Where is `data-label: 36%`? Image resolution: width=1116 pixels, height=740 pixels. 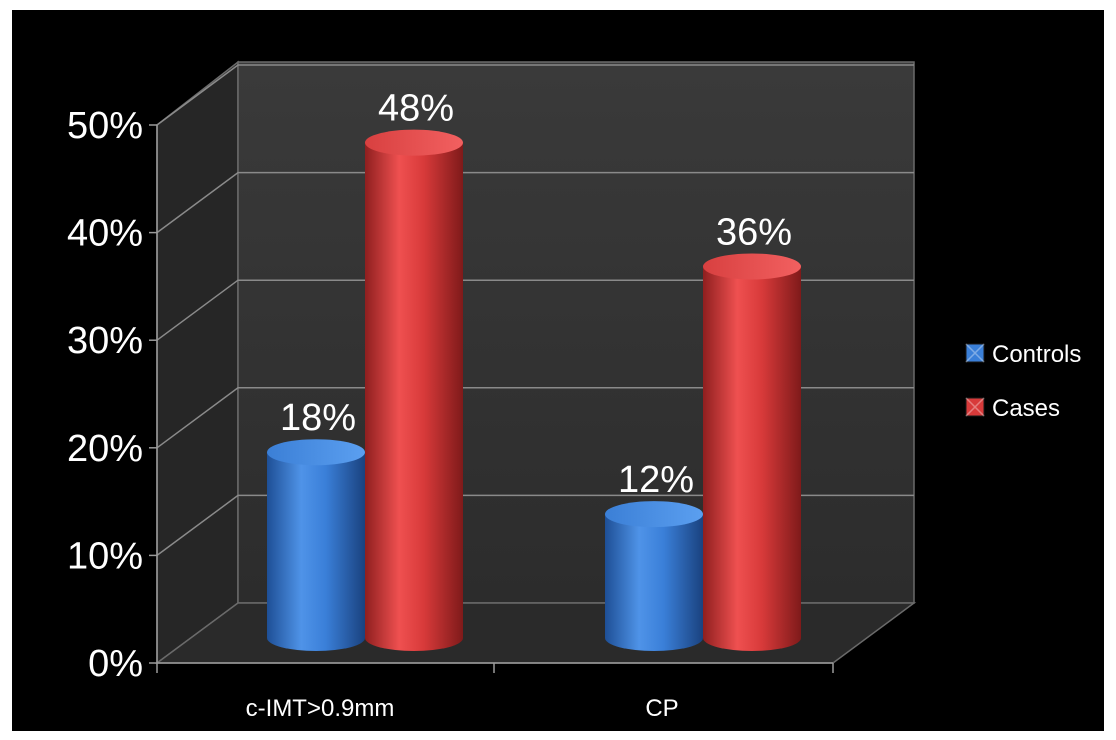 data-label: 36% is located at coordinates (754, 232).